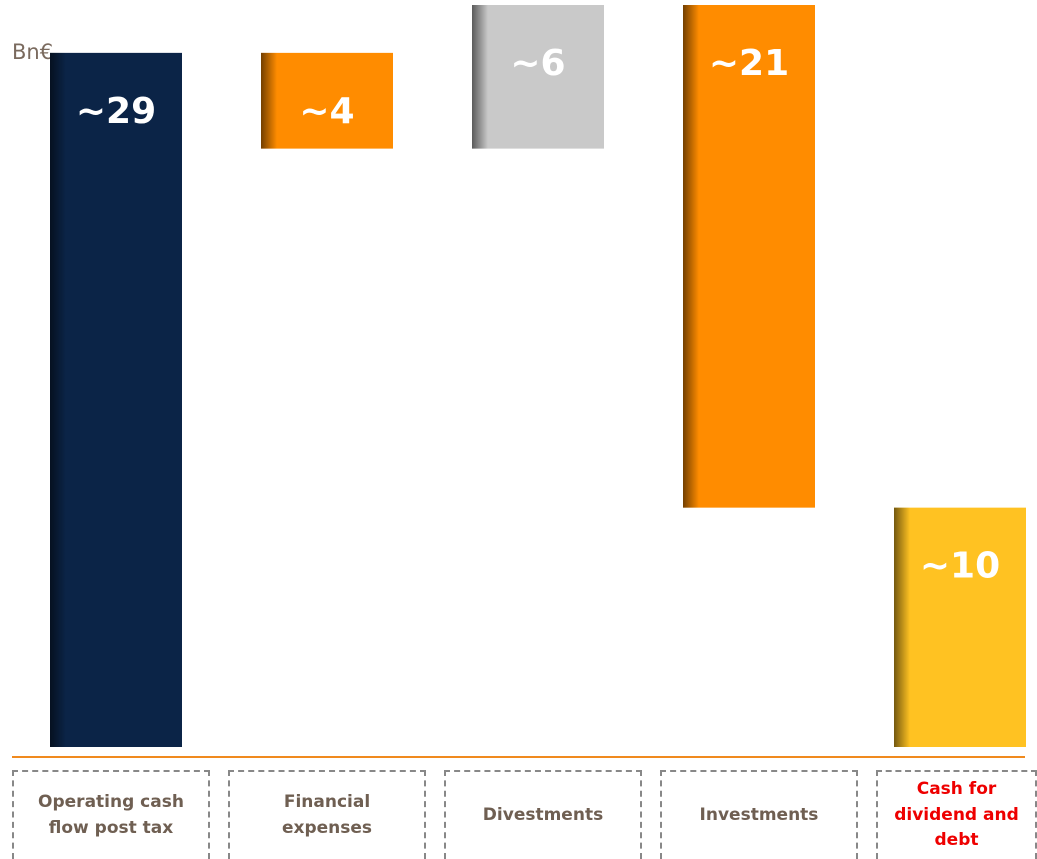  What do you see at coordinates (537, 63) in the screenshot?
I see `value-label: ~6` at bounding box center [537, 63].